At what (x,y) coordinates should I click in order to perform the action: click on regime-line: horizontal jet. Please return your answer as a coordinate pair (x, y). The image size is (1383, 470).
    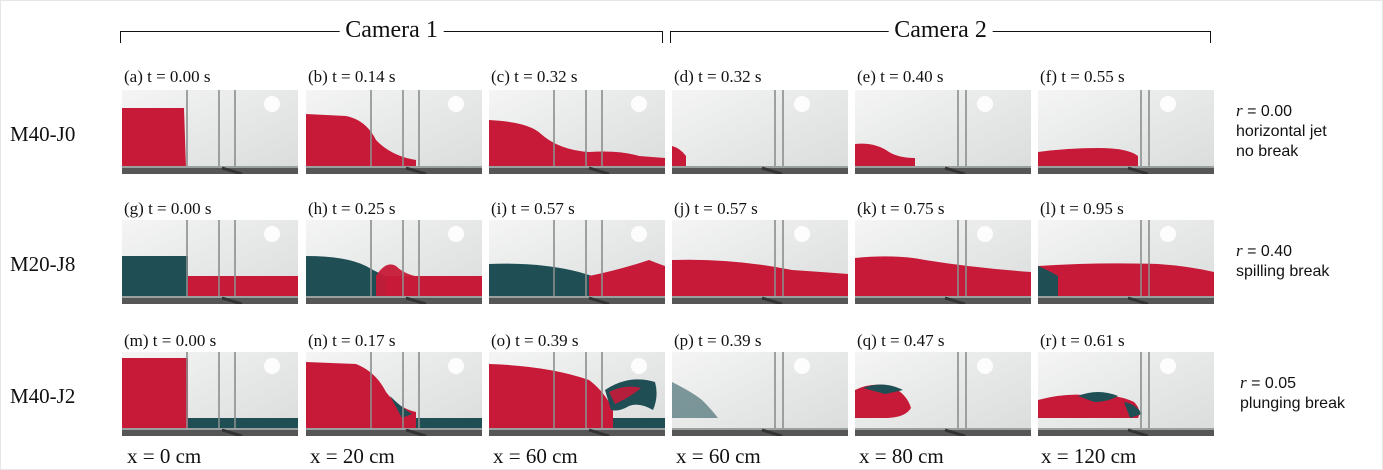
    Looking at the image, I should click on (1281, 132).